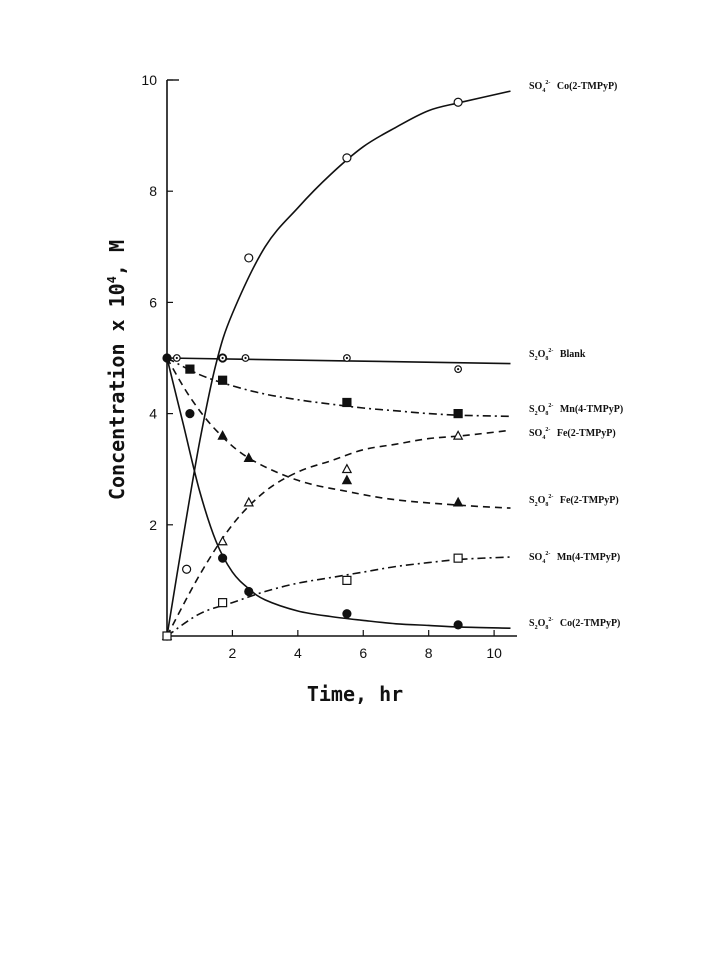 This screenshot has width=720, height=957. Describe the element at coordinates (233, 653) in the screenshot. I see `x-tick-label: 2` at that location.